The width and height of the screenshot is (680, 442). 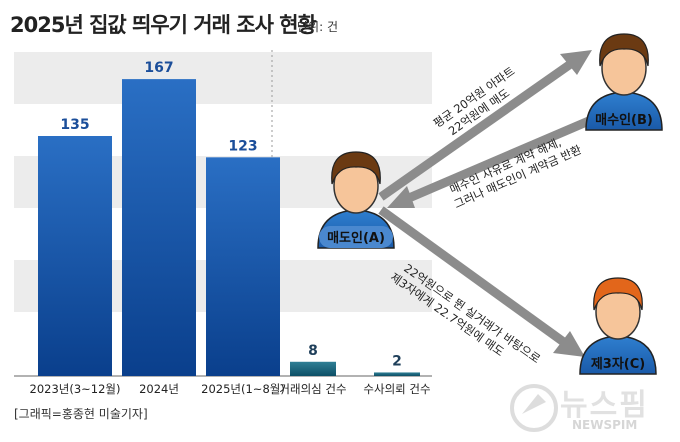 What do you see at coordinates (481, 281) in the screenshot?
I see `resale-arrow` at bounding box center [481, 281].